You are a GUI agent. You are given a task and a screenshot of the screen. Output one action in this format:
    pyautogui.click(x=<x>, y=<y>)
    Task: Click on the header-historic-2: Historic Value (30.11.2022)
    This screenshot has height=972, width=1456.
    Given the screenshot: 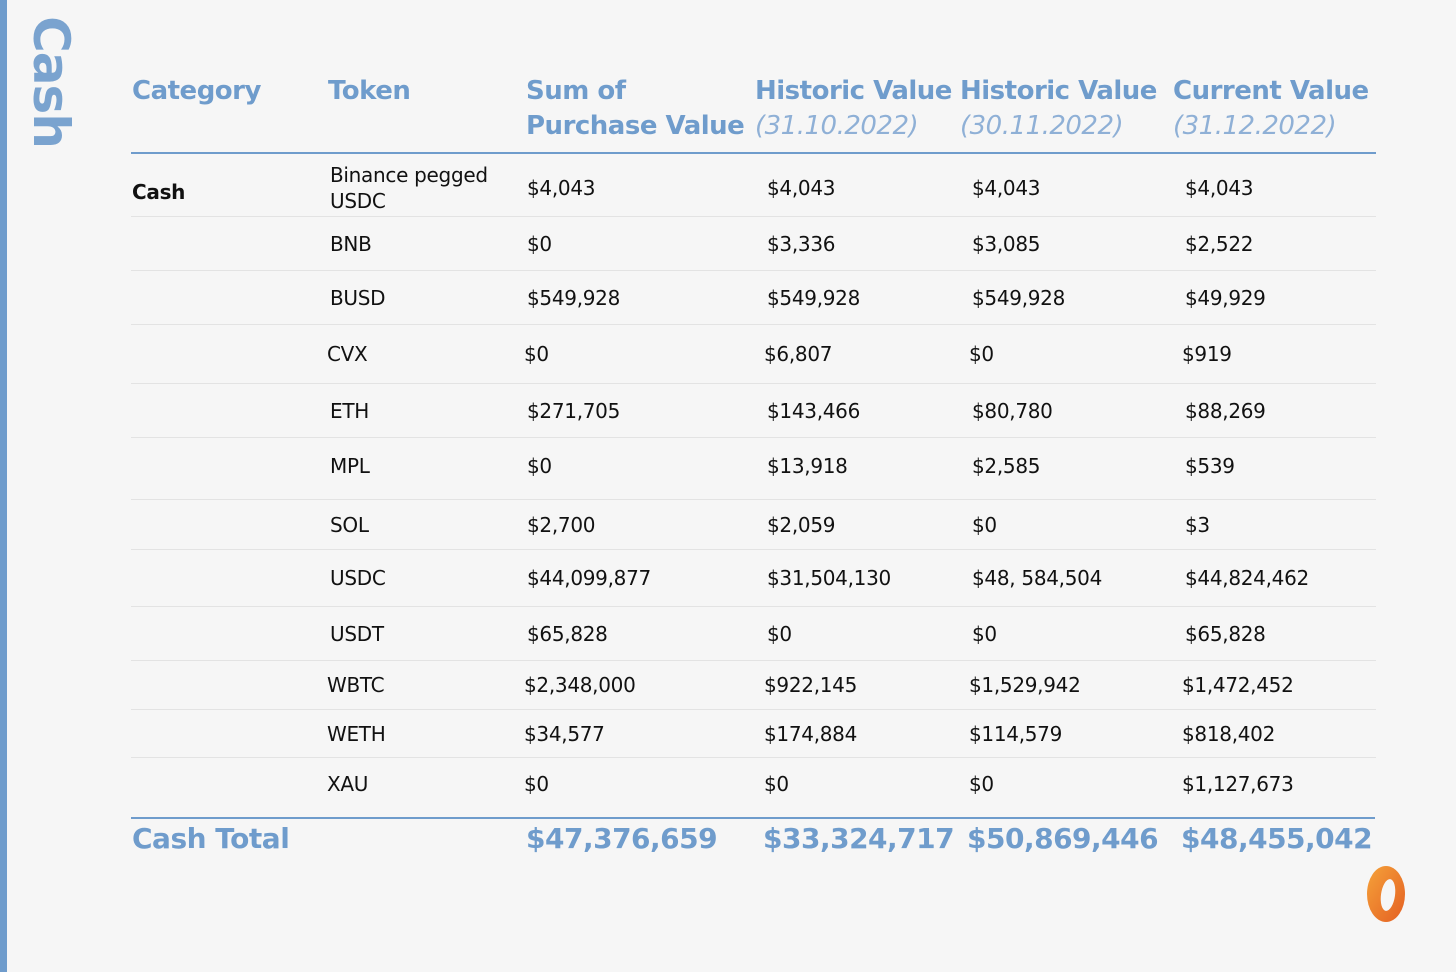 What is the action you would take?
    pyautogui.click(x=1058, y=109)
    